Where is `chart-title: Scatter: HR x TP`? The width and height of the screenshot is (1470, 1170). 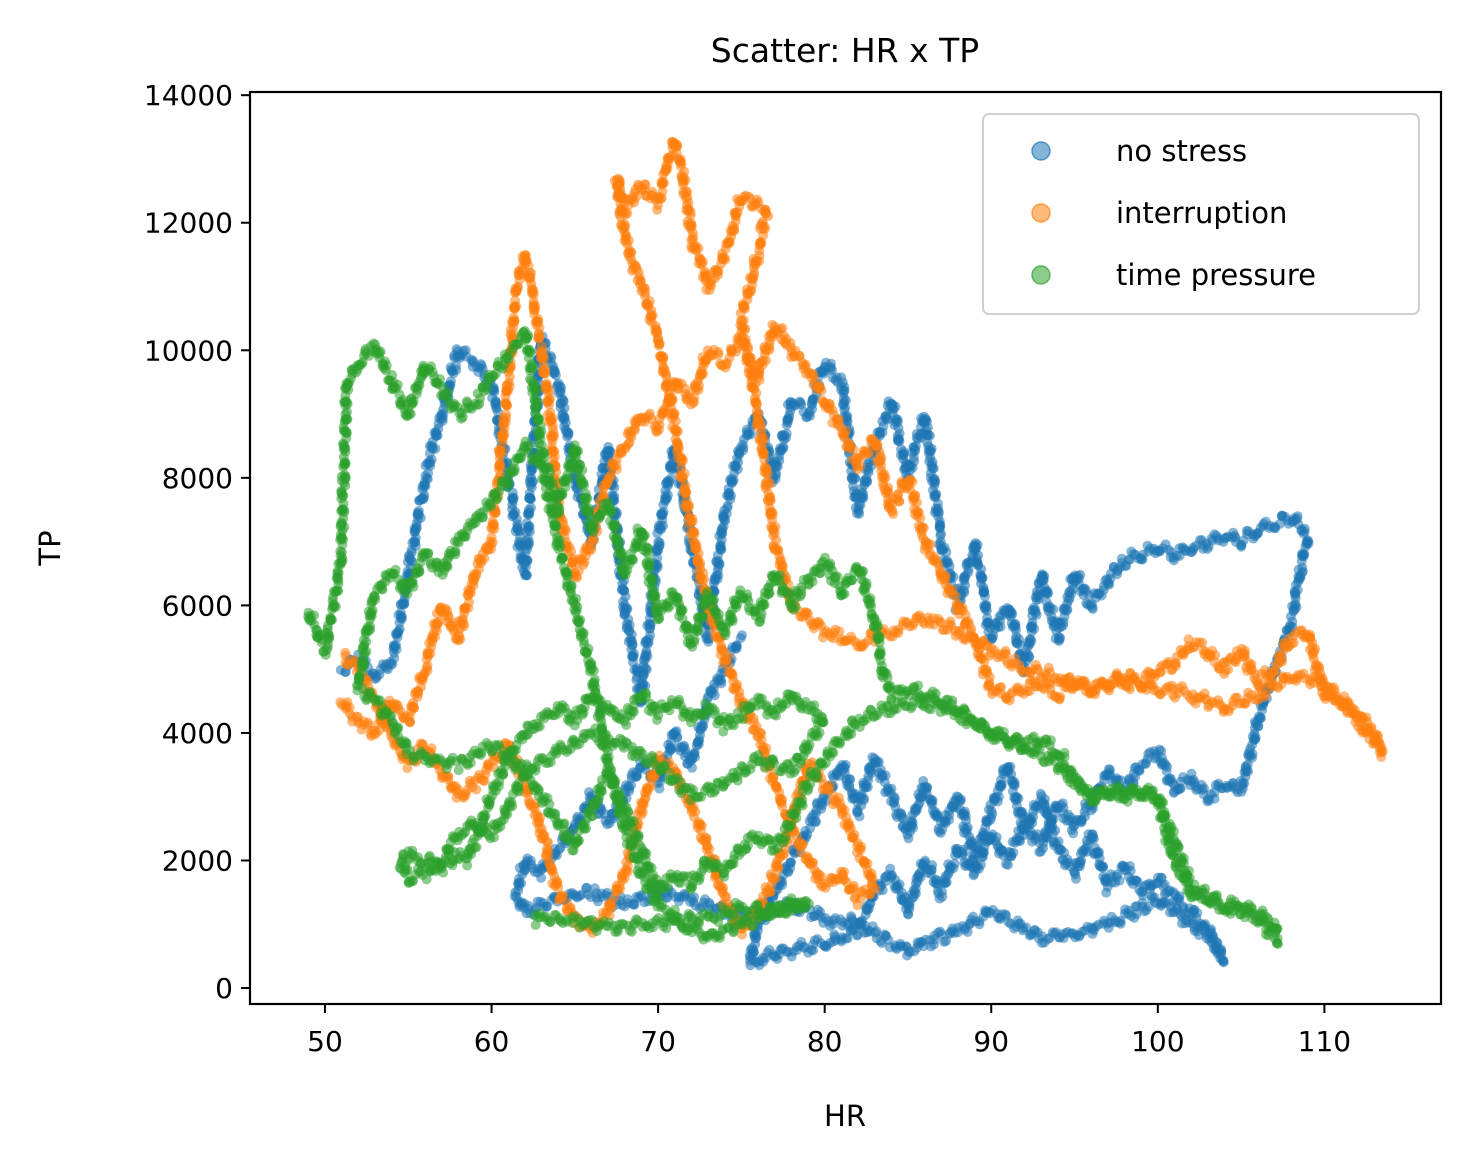
chart-title: Scatter: HR x TP is located at coordinates (845, 50).